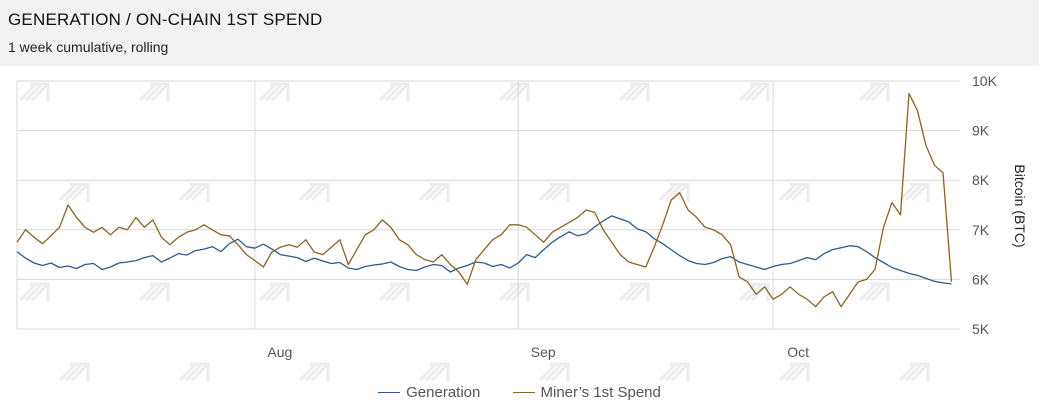  I want to click on y-tick-label: 6K, so click(981, 279).